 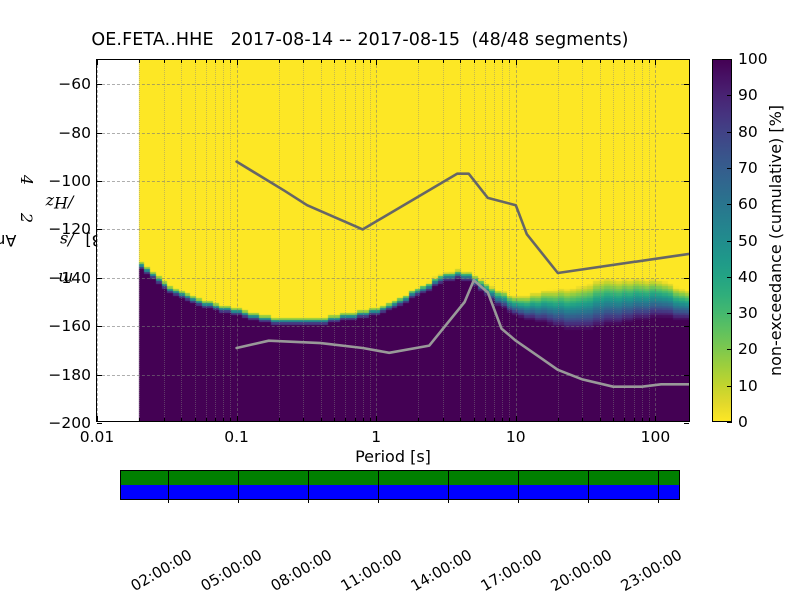 I want to click on timeline-tick-label: 17:00:00, so click(x=511, y=570).